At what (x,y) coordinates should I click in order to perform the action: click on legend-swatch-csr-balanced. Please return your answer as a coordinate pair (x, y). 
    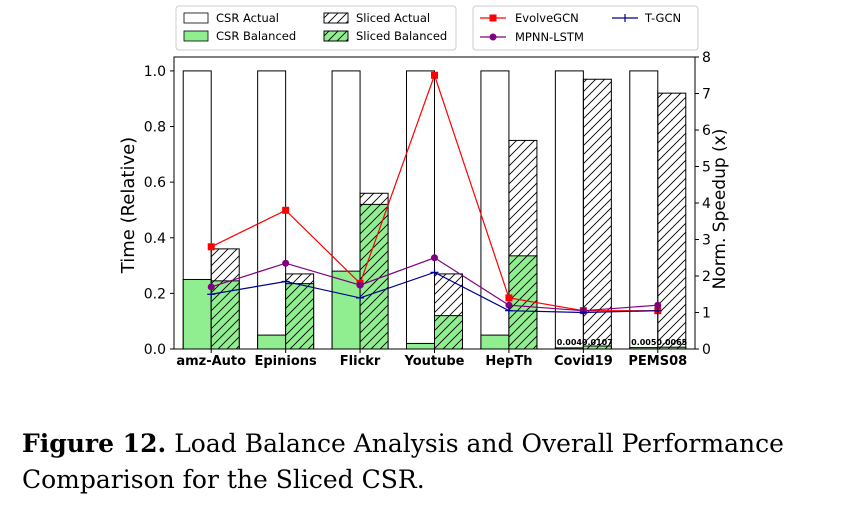
    Looking at the image, I should click on (196, 36).